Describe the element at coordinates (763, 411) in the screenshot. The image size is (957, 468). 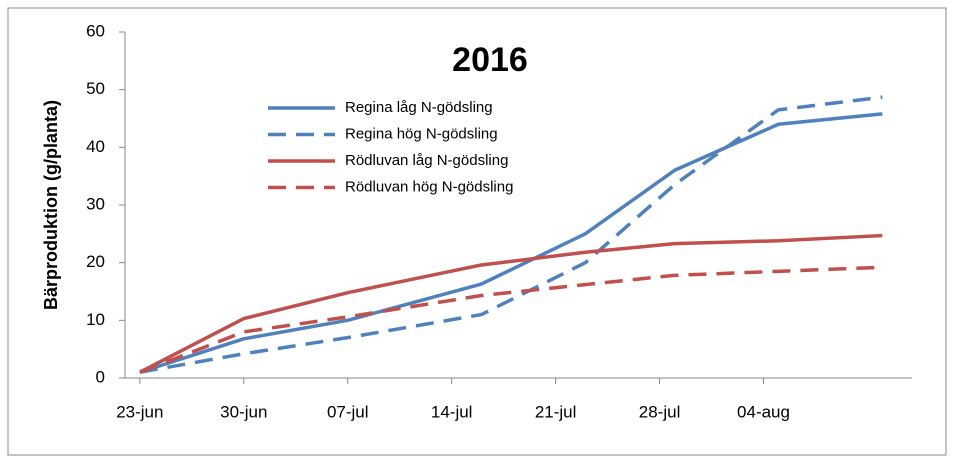
I see `x-tick-label: 04-aug` at that location.